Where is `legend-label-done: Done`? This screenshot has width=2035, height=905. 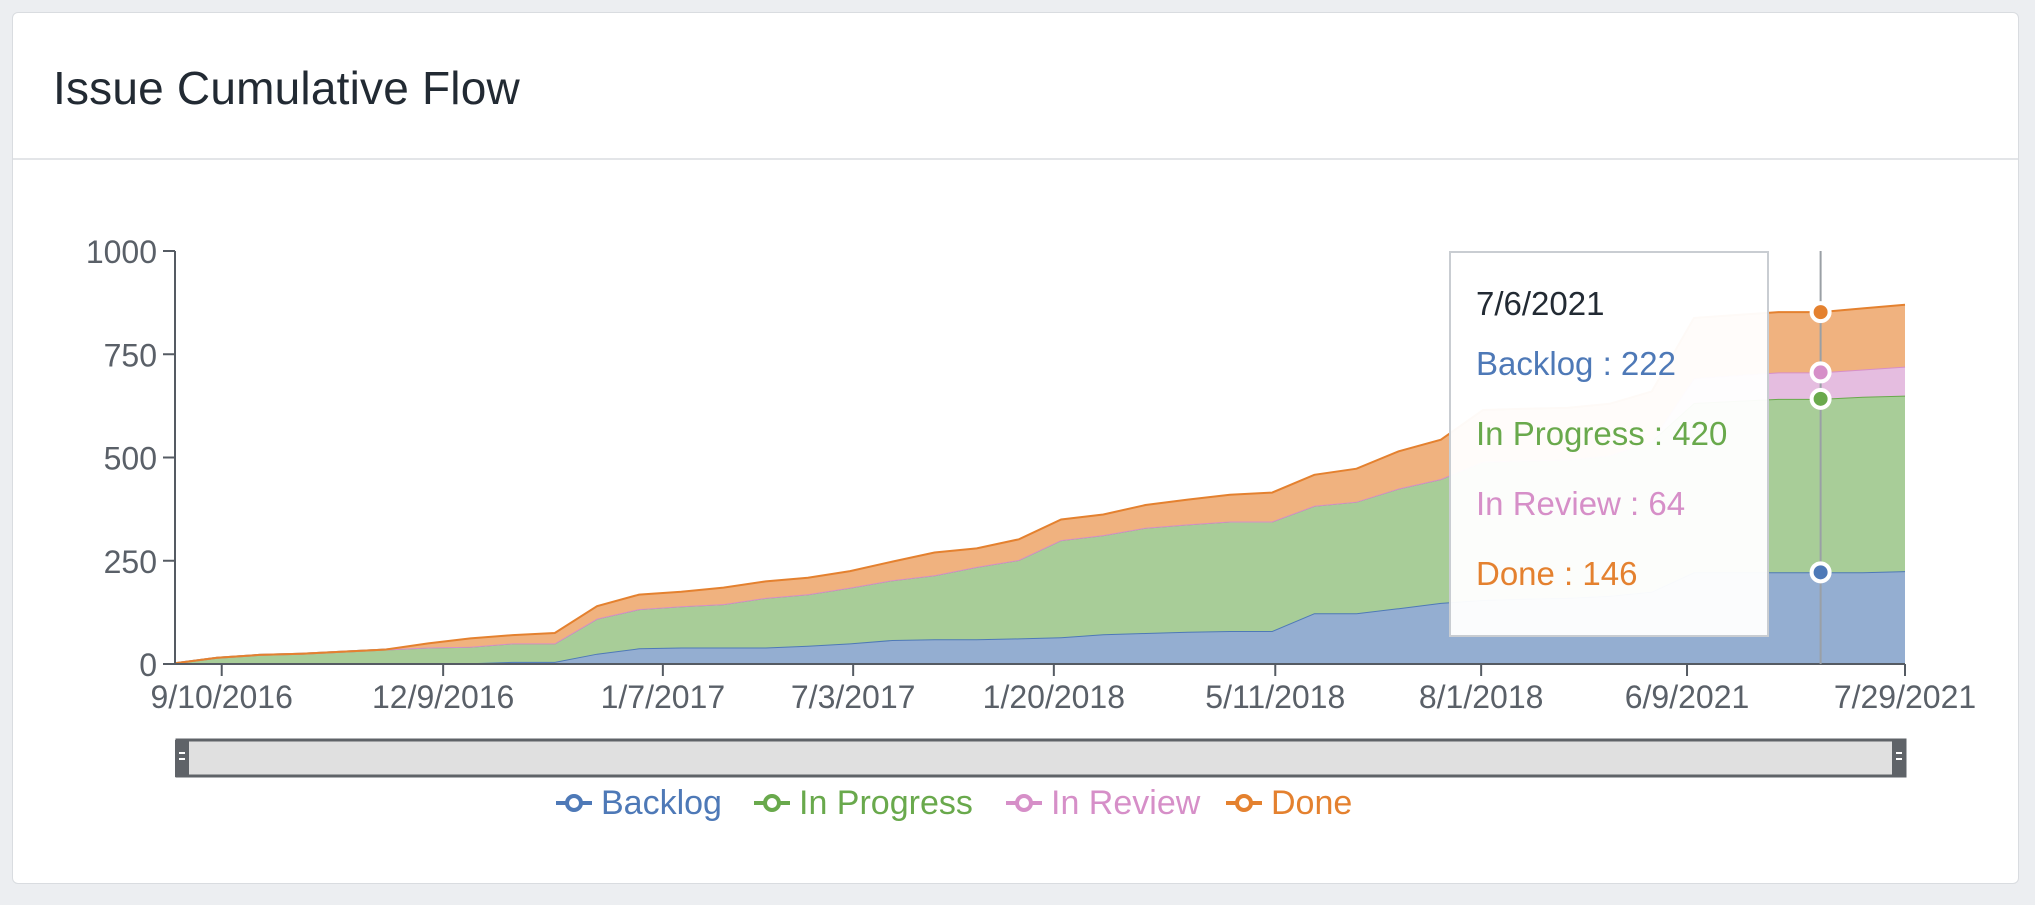 legend-label-done: Done is located at coordinates (1311, 803).